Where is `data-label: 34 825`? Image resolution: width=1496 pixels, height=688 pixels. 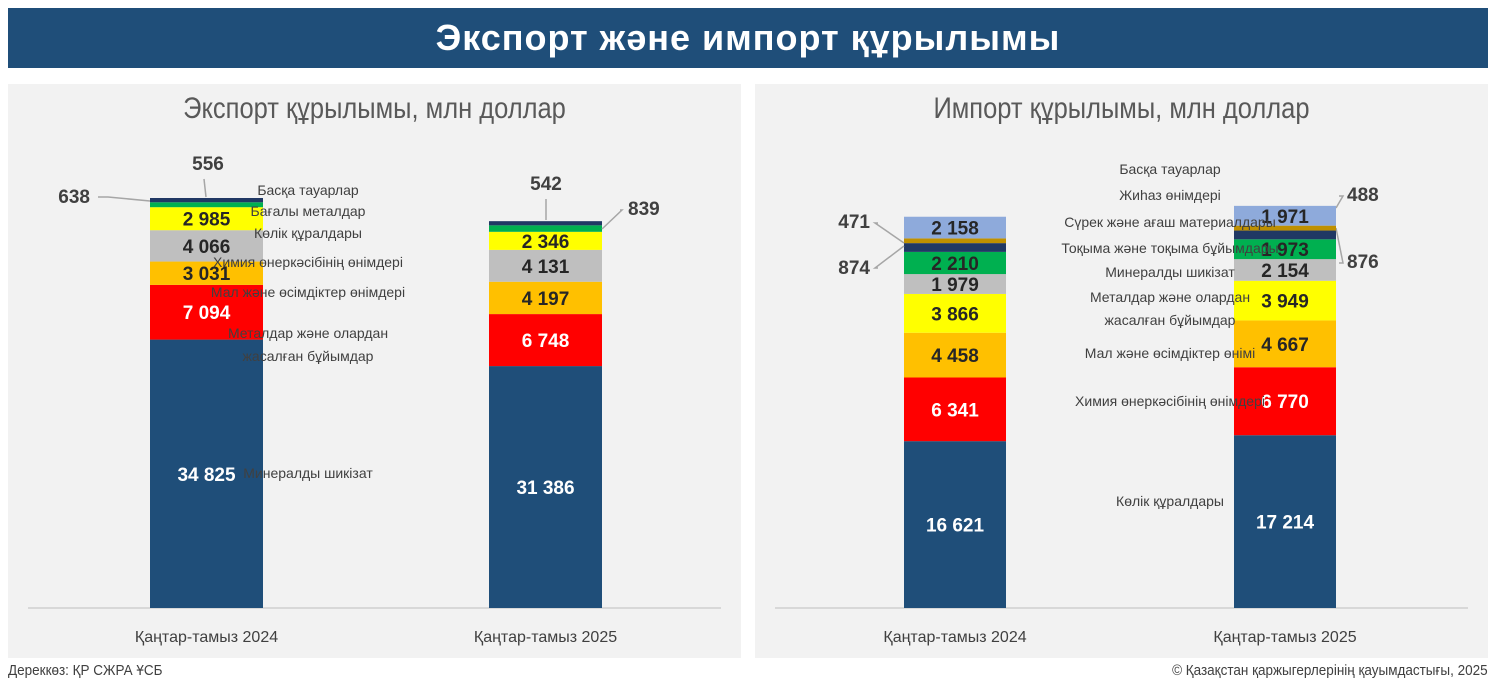
data-label: 34 825 is located at coordinates (206, 475).